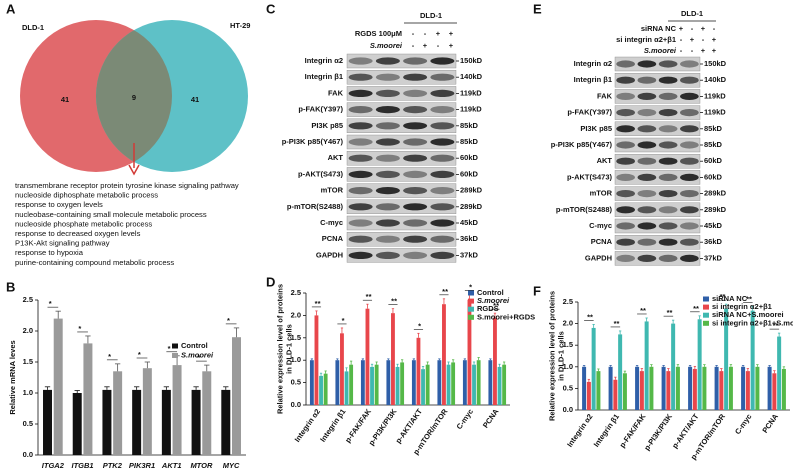  Describe the element at coordinates (606, 430) in the screenshot. I see `x-tick-label: Integrin β1` at that location.